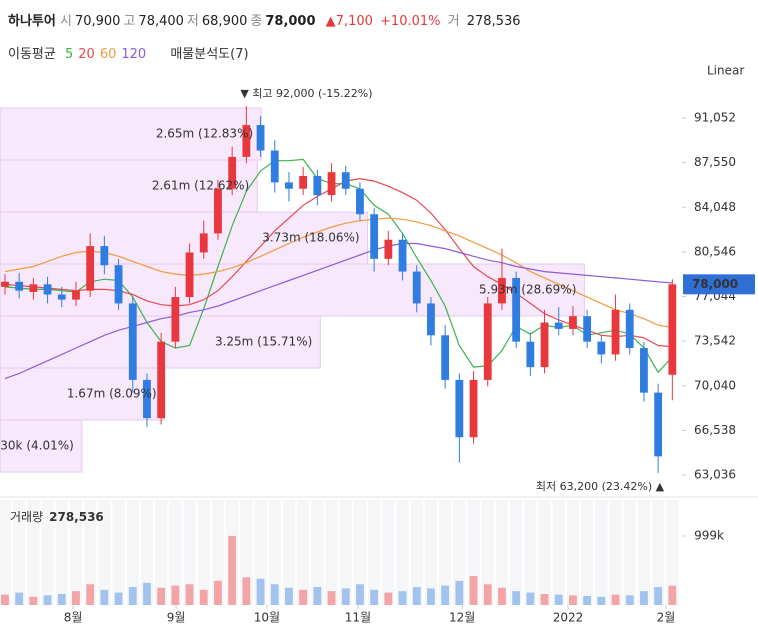 This screenshot has width=758, height=629. What do you see at coordinates (224, 21) in the screenshot?
I see `quote-value: 68,900` at bounding box center [224, 21].